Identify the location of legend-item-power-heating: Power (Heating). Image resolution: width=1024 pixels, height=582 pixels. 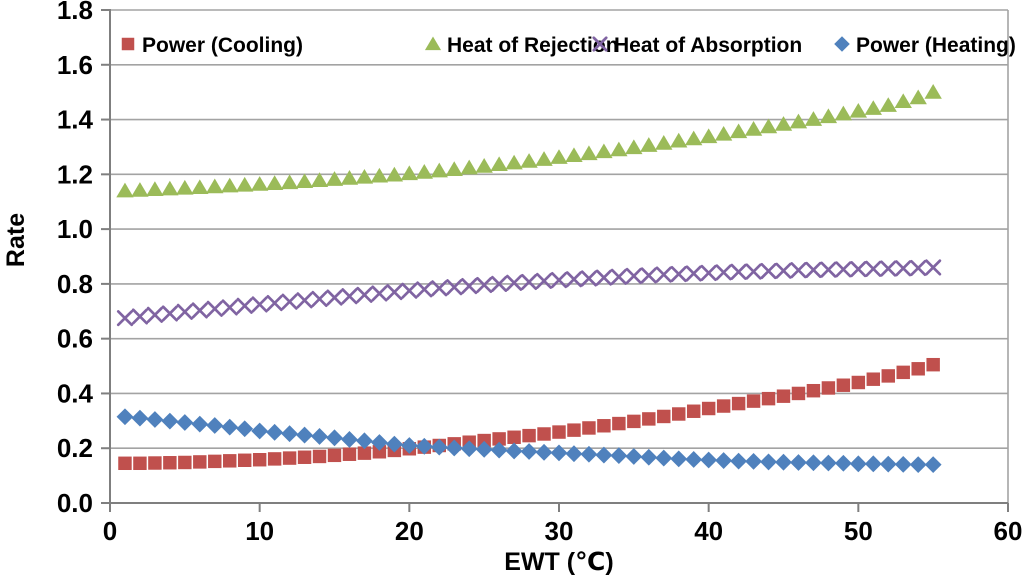
(925, 45).